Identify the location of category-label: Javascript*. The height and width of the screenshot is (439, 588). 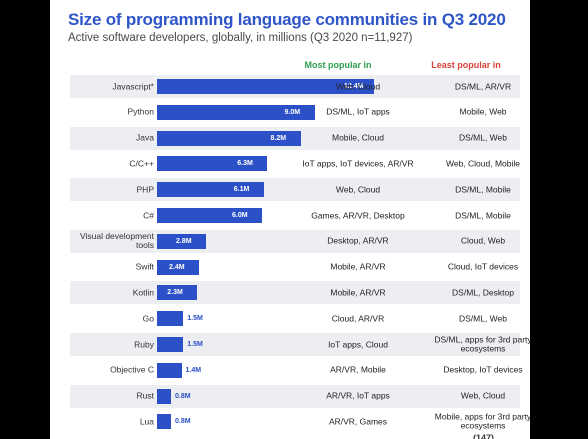
(133, 86).